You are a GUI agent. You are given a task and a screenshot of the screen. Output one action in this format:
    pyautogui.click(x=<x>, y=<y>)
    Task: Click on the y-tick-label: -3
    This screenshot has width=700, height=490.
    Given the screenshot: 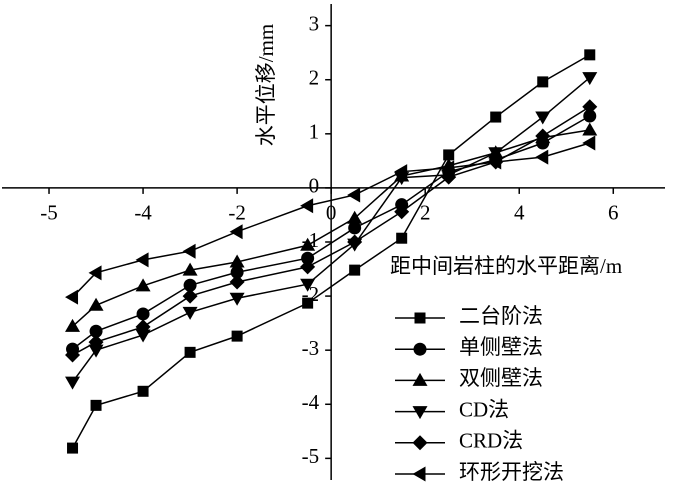 What is the action you would take?
    pyautogui.click(x=311, y=348)
    